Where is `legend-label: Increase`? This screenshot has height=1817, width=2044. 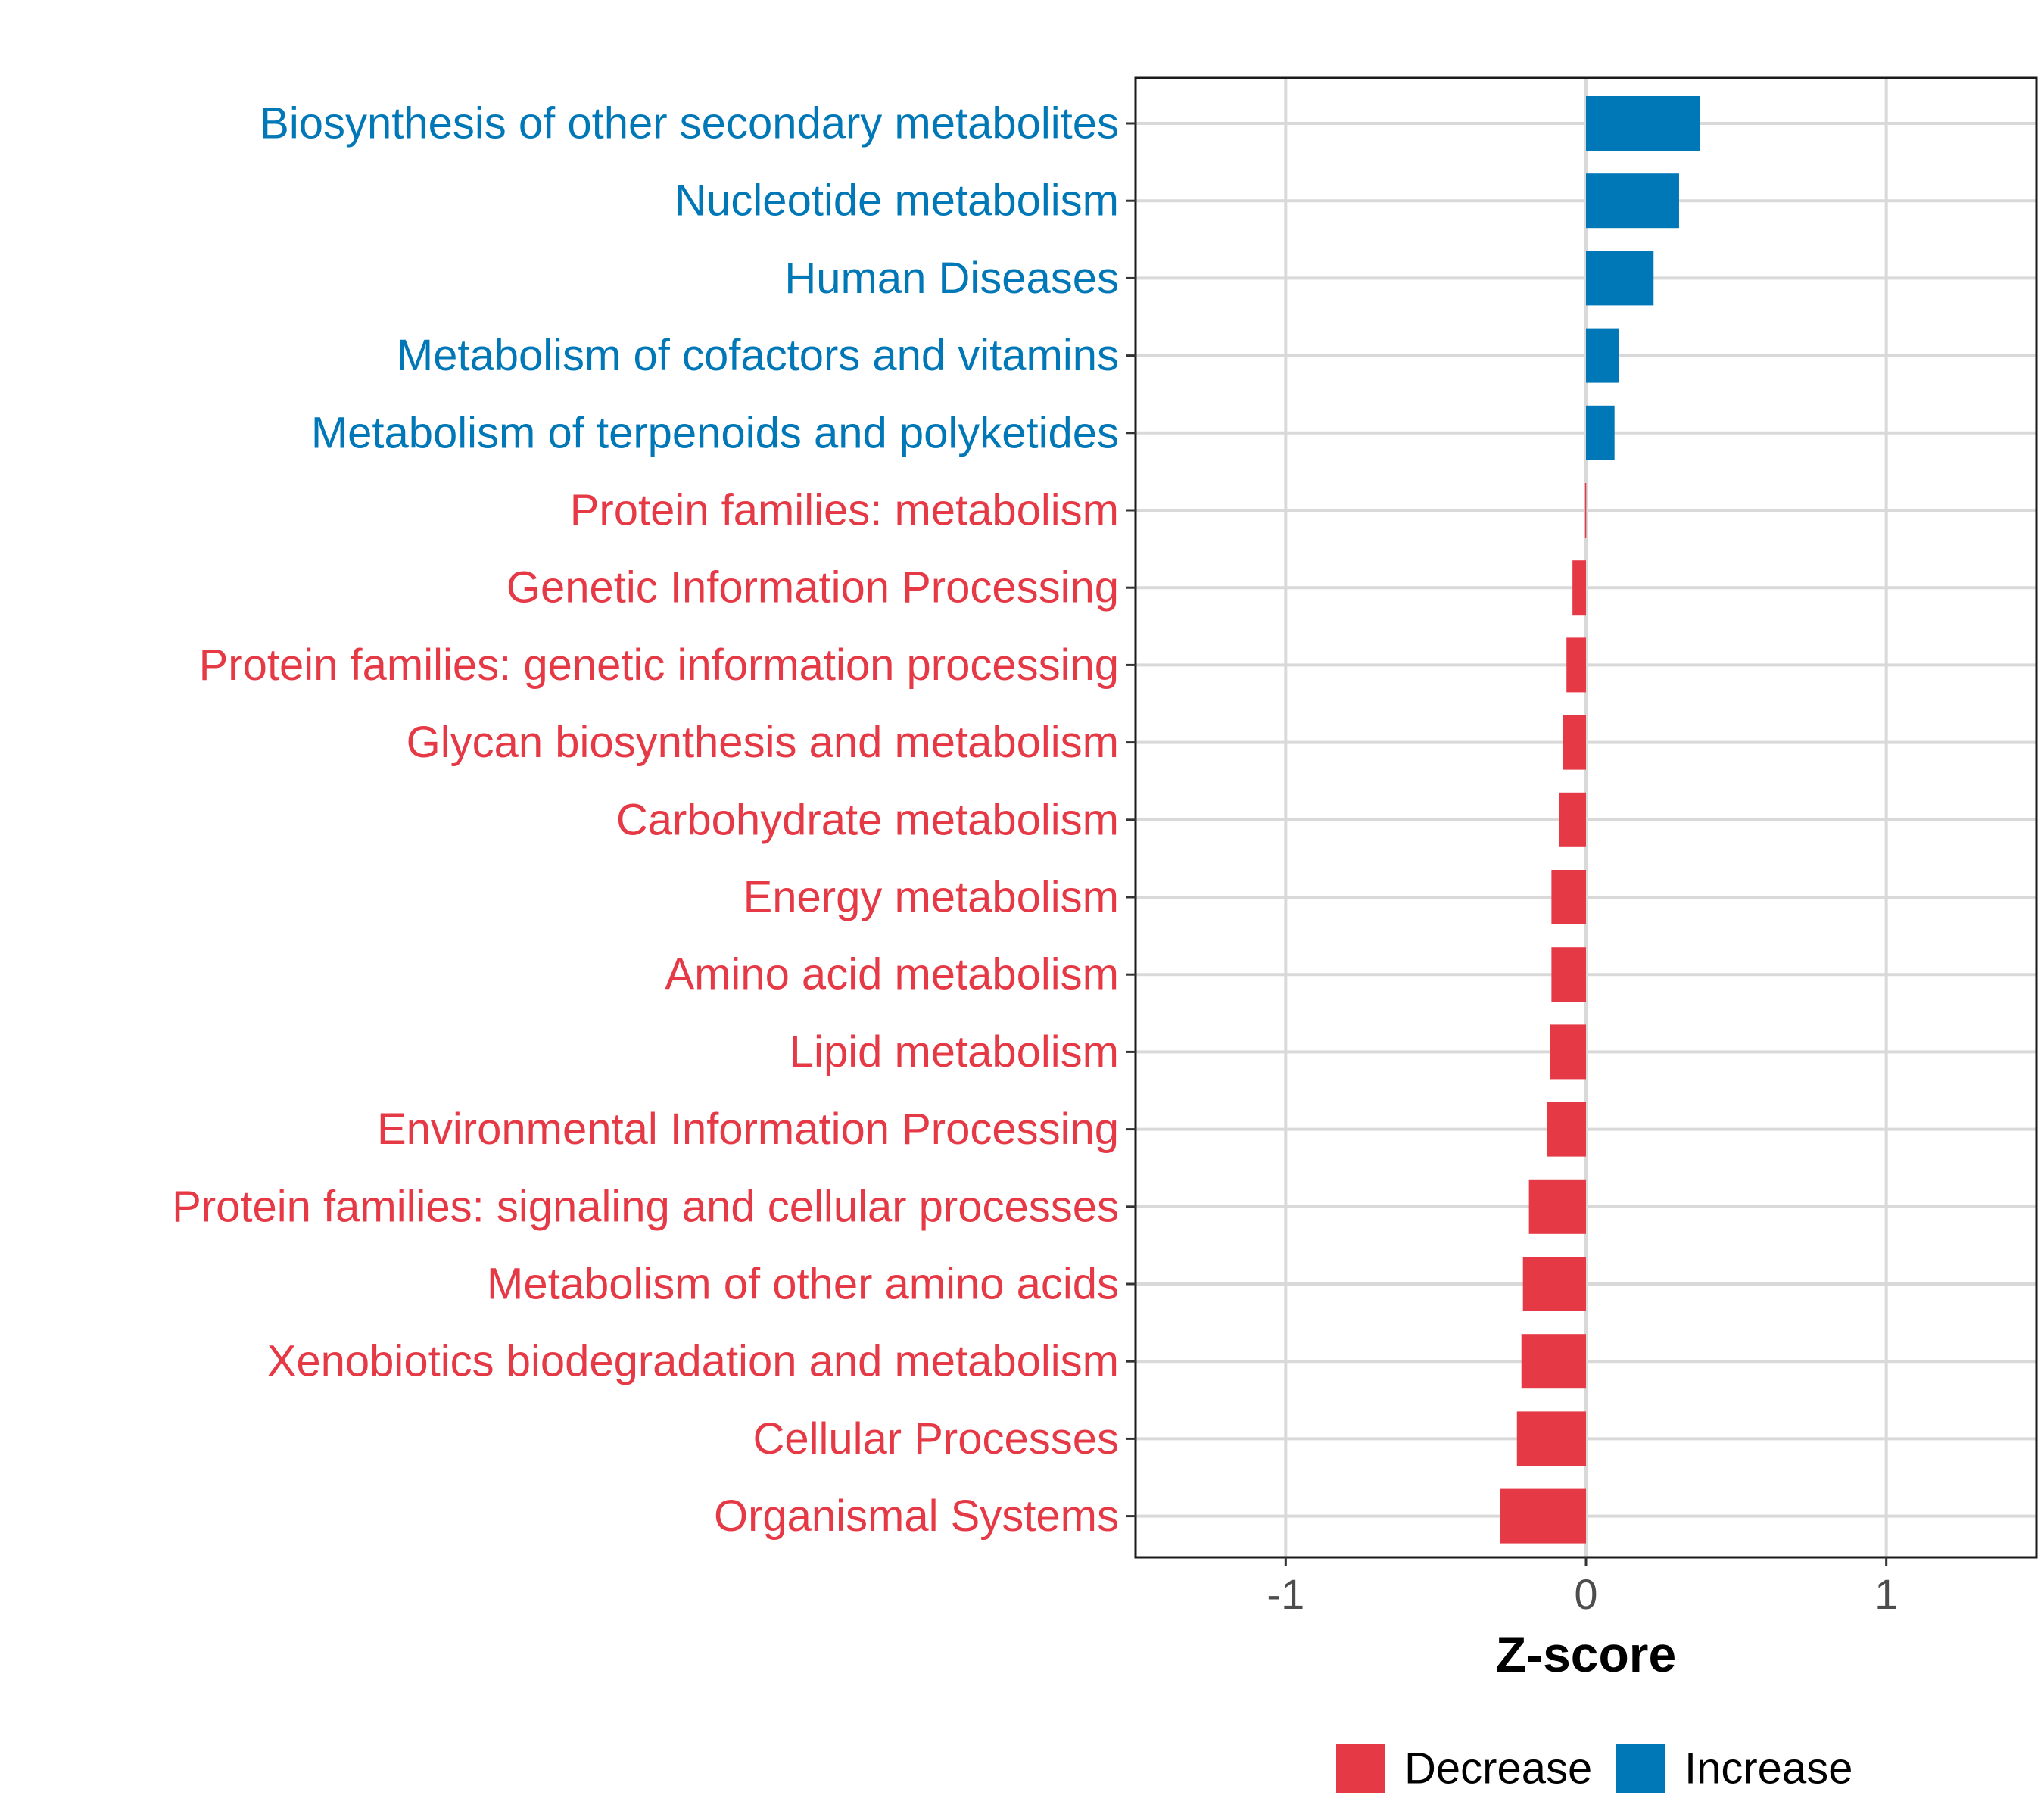
legend-label: Increase is located at coordinates (1768, 1769).